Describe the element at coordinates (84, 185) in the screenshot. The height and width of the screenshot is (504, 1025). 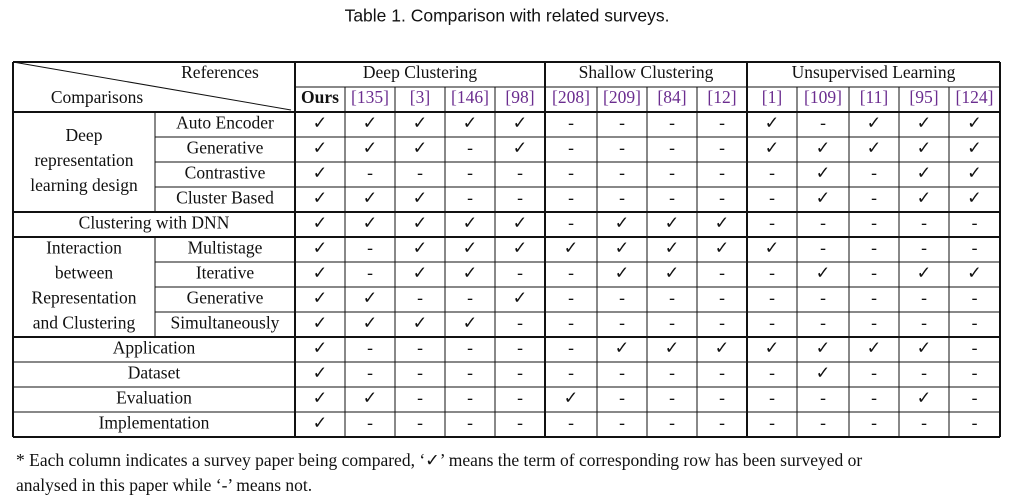
I see `group-label: learning design` at that location.